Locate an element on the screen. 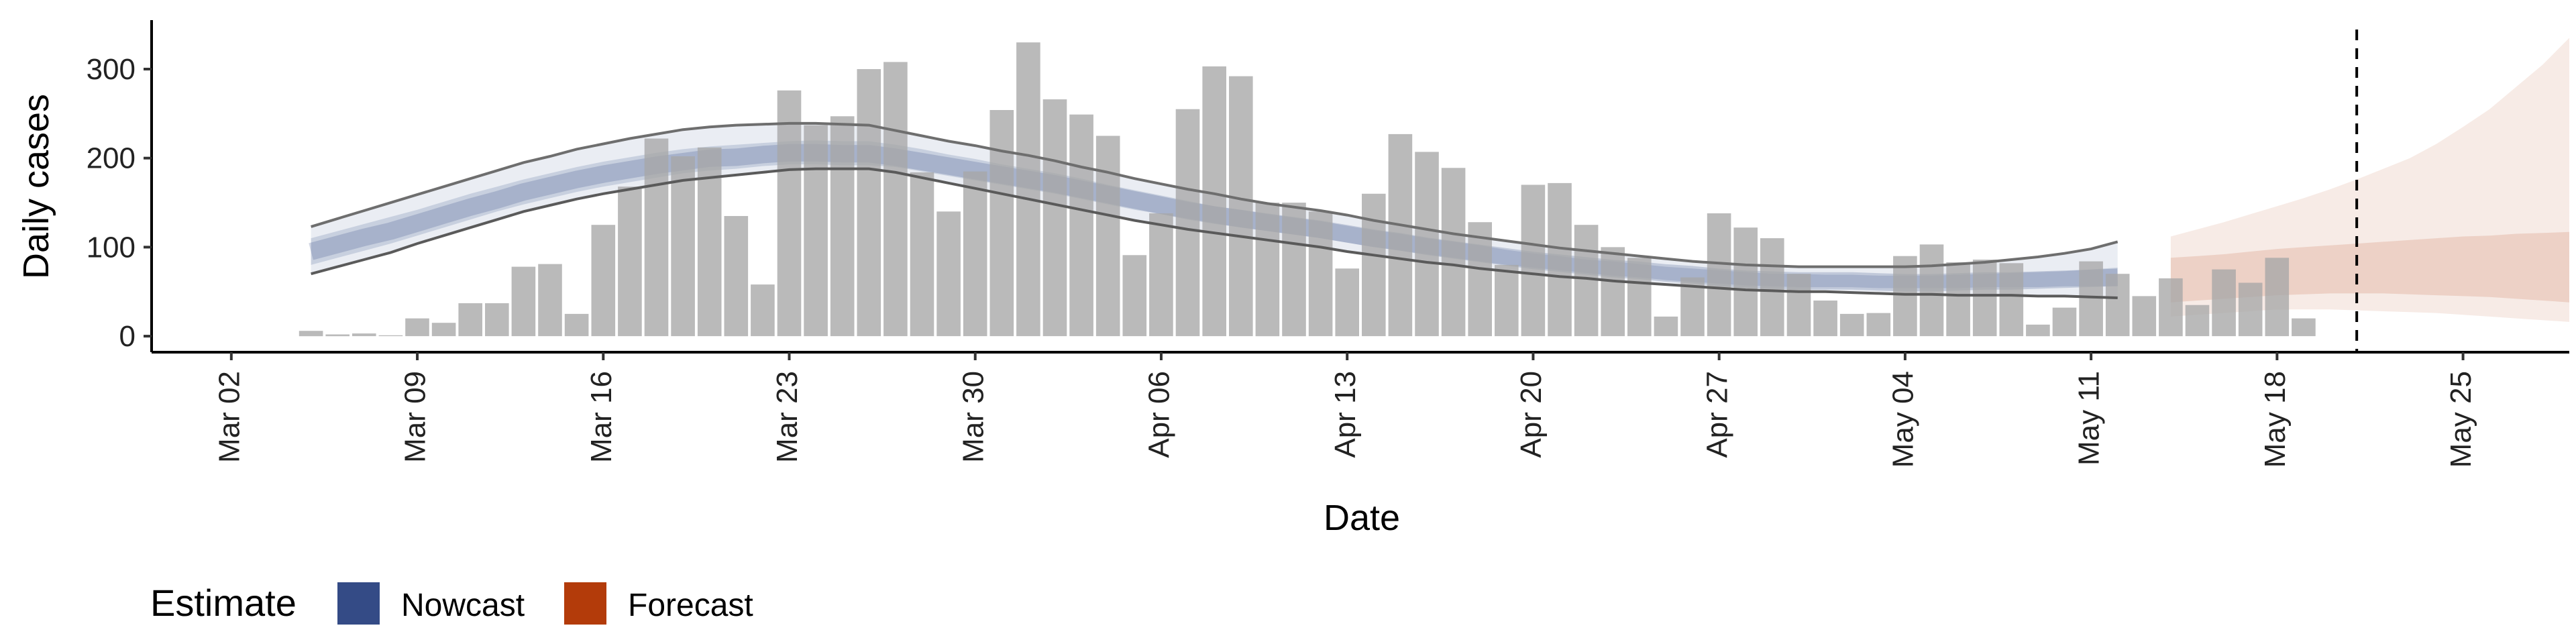  x-tick-label: Apr 27 is located at coordinates (1717, 414).